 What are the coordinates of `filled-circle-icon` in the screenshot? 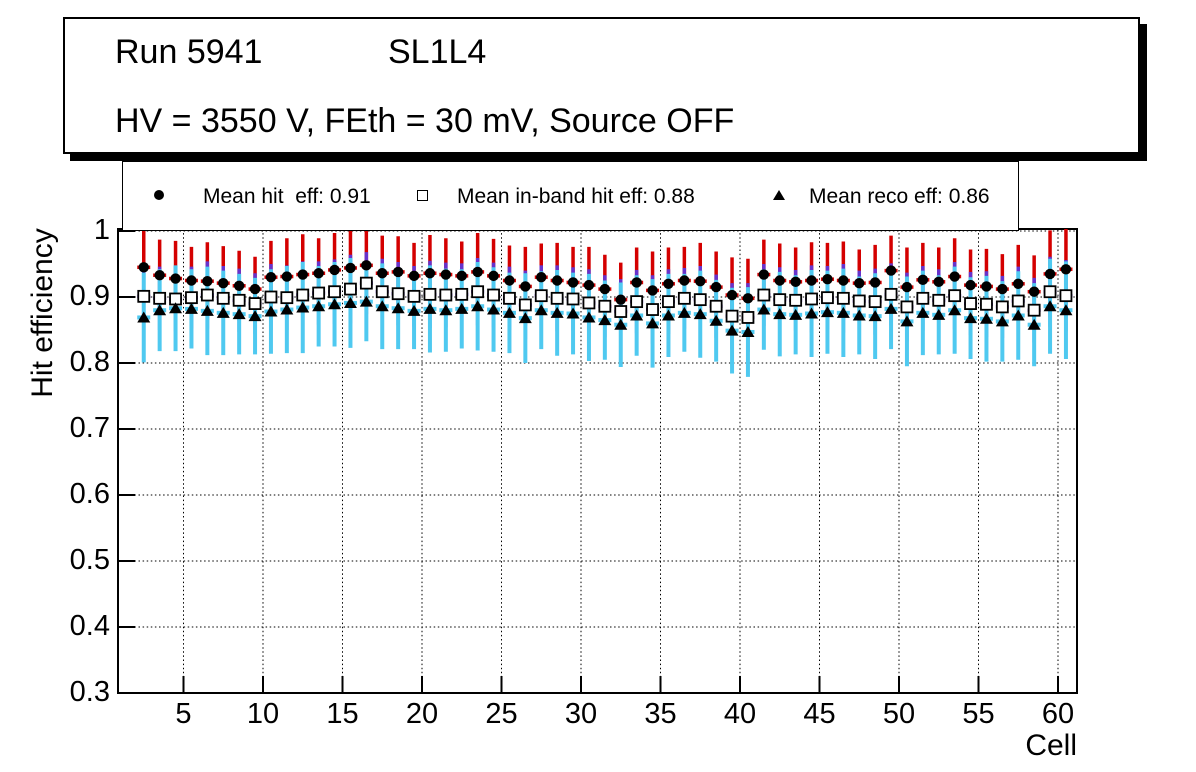 It's located at (159, 195).